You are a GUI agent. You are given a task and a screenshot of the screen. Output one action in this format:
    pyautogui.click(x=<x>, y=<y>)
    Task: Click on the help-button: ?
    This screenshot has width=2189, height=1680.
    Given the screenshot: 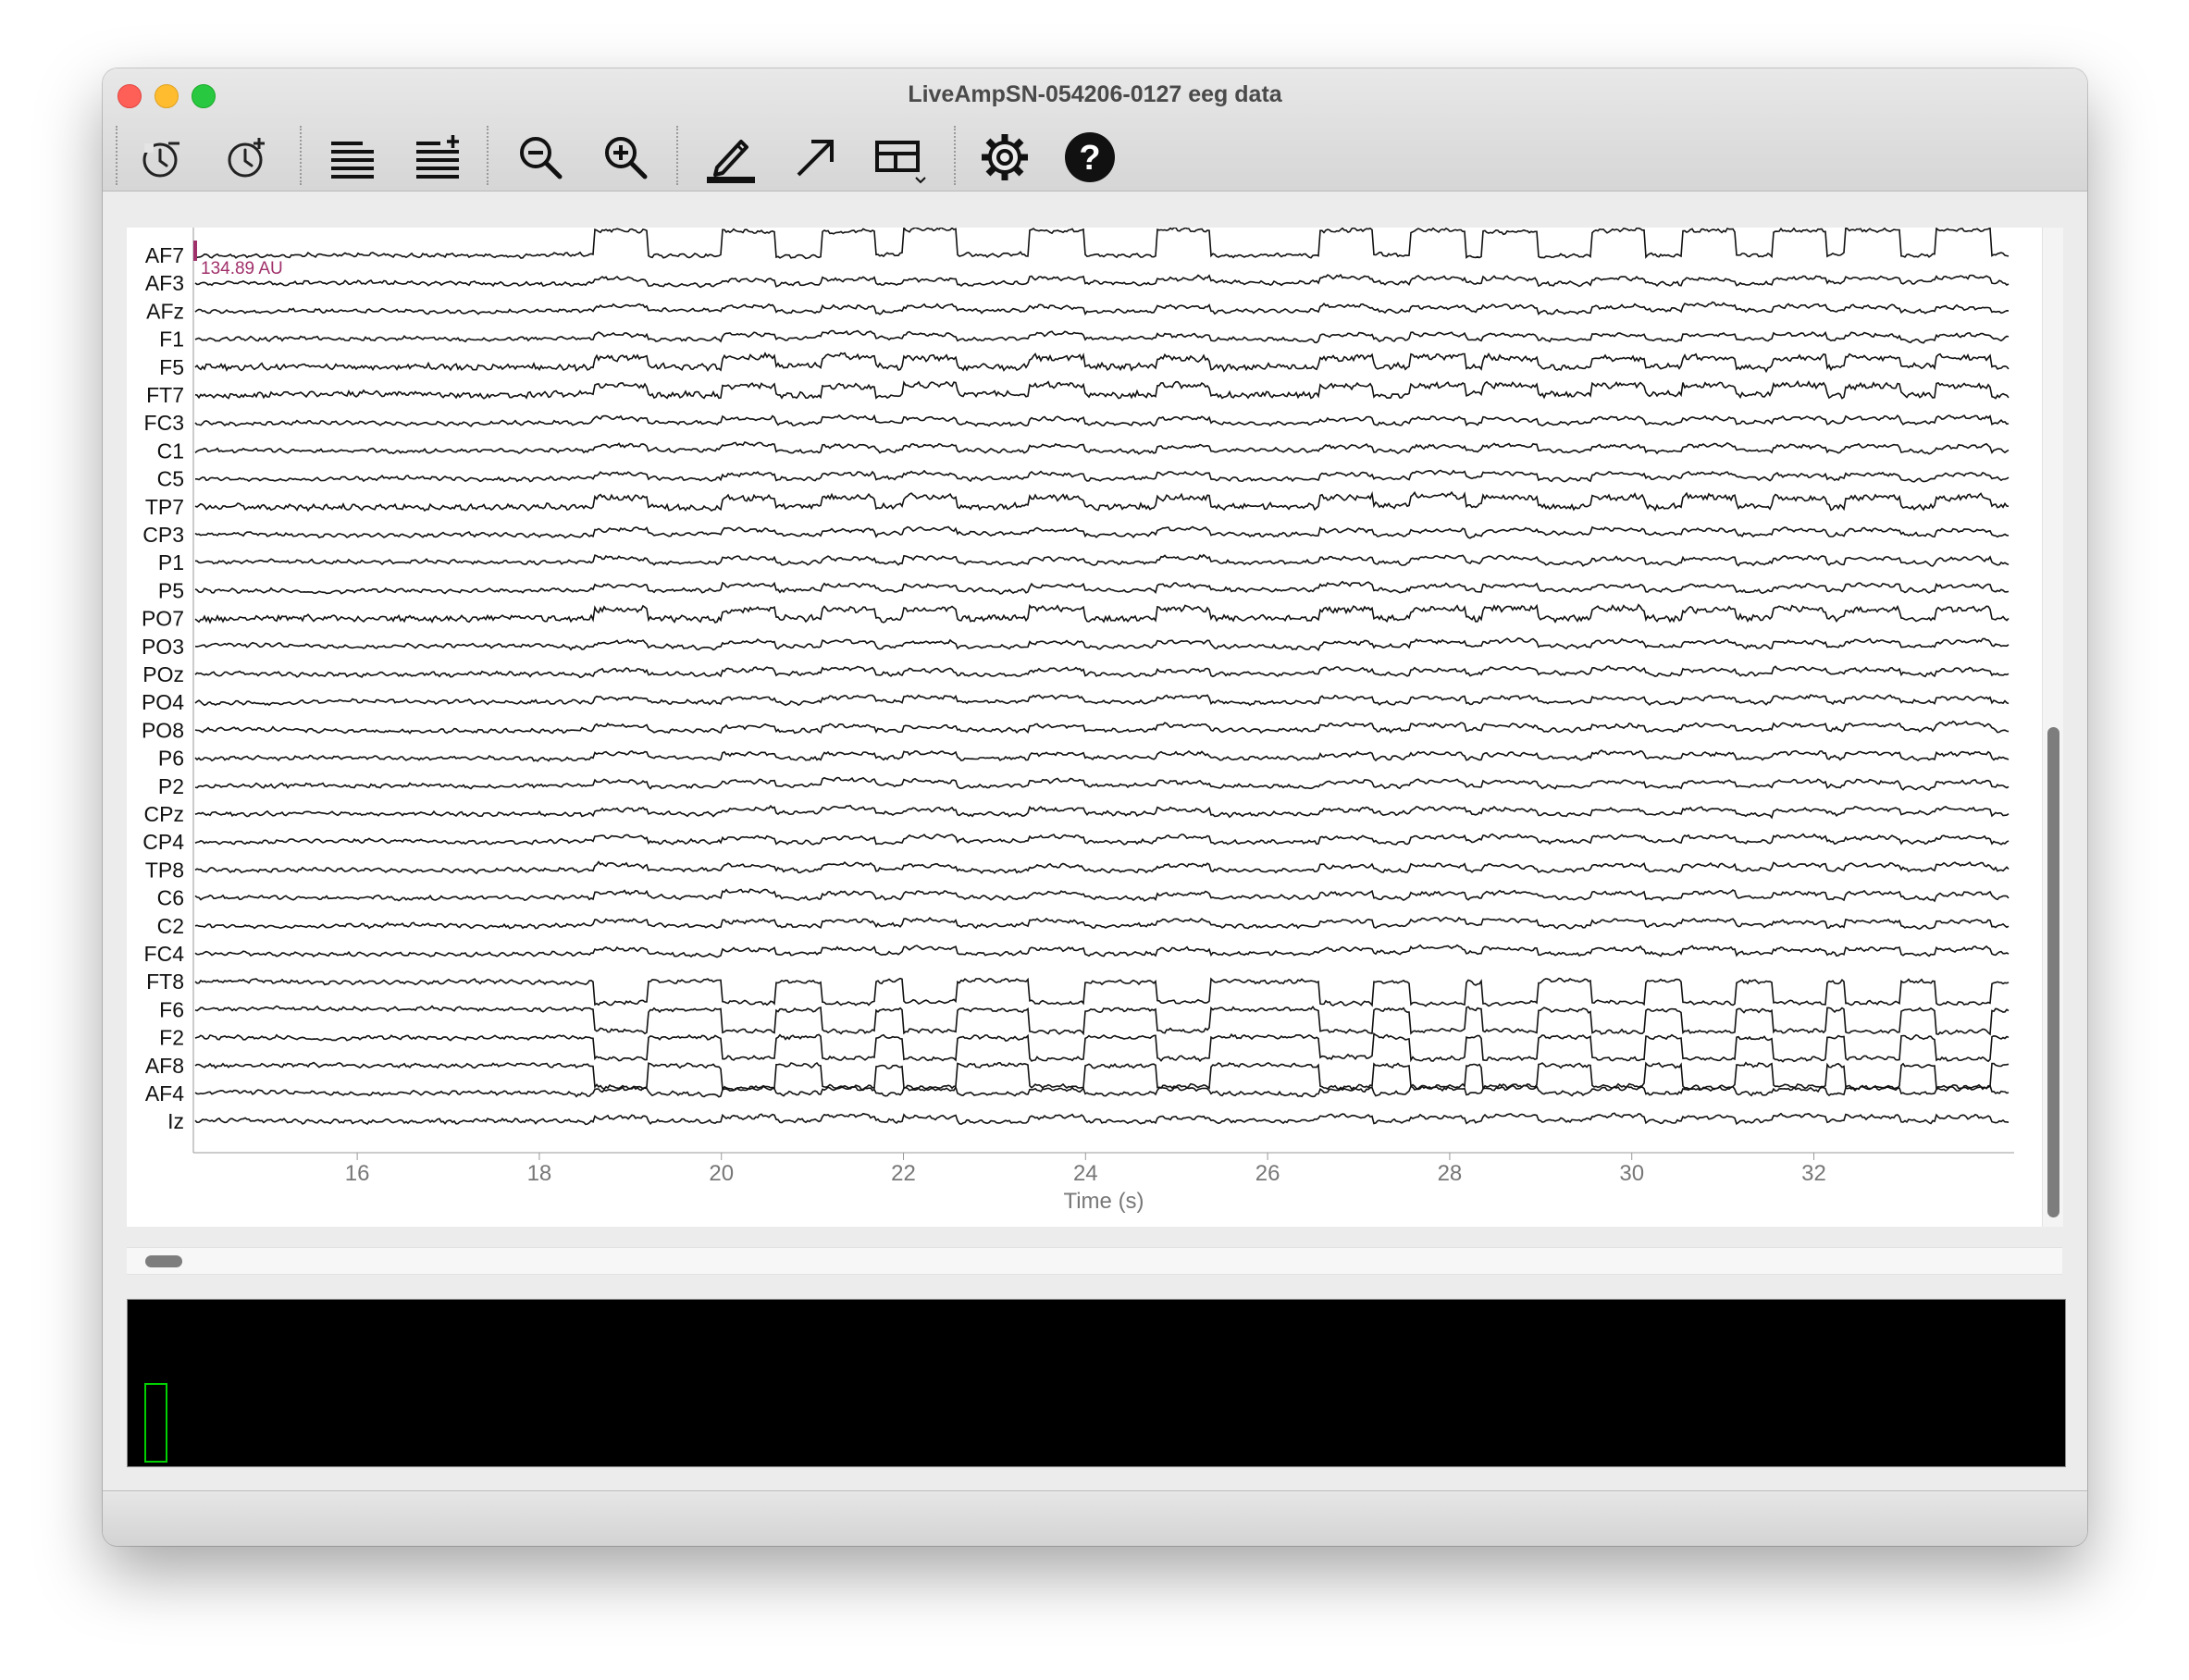 What is the action you would take?
    pyautogui.click(x=1090, y=157)
    